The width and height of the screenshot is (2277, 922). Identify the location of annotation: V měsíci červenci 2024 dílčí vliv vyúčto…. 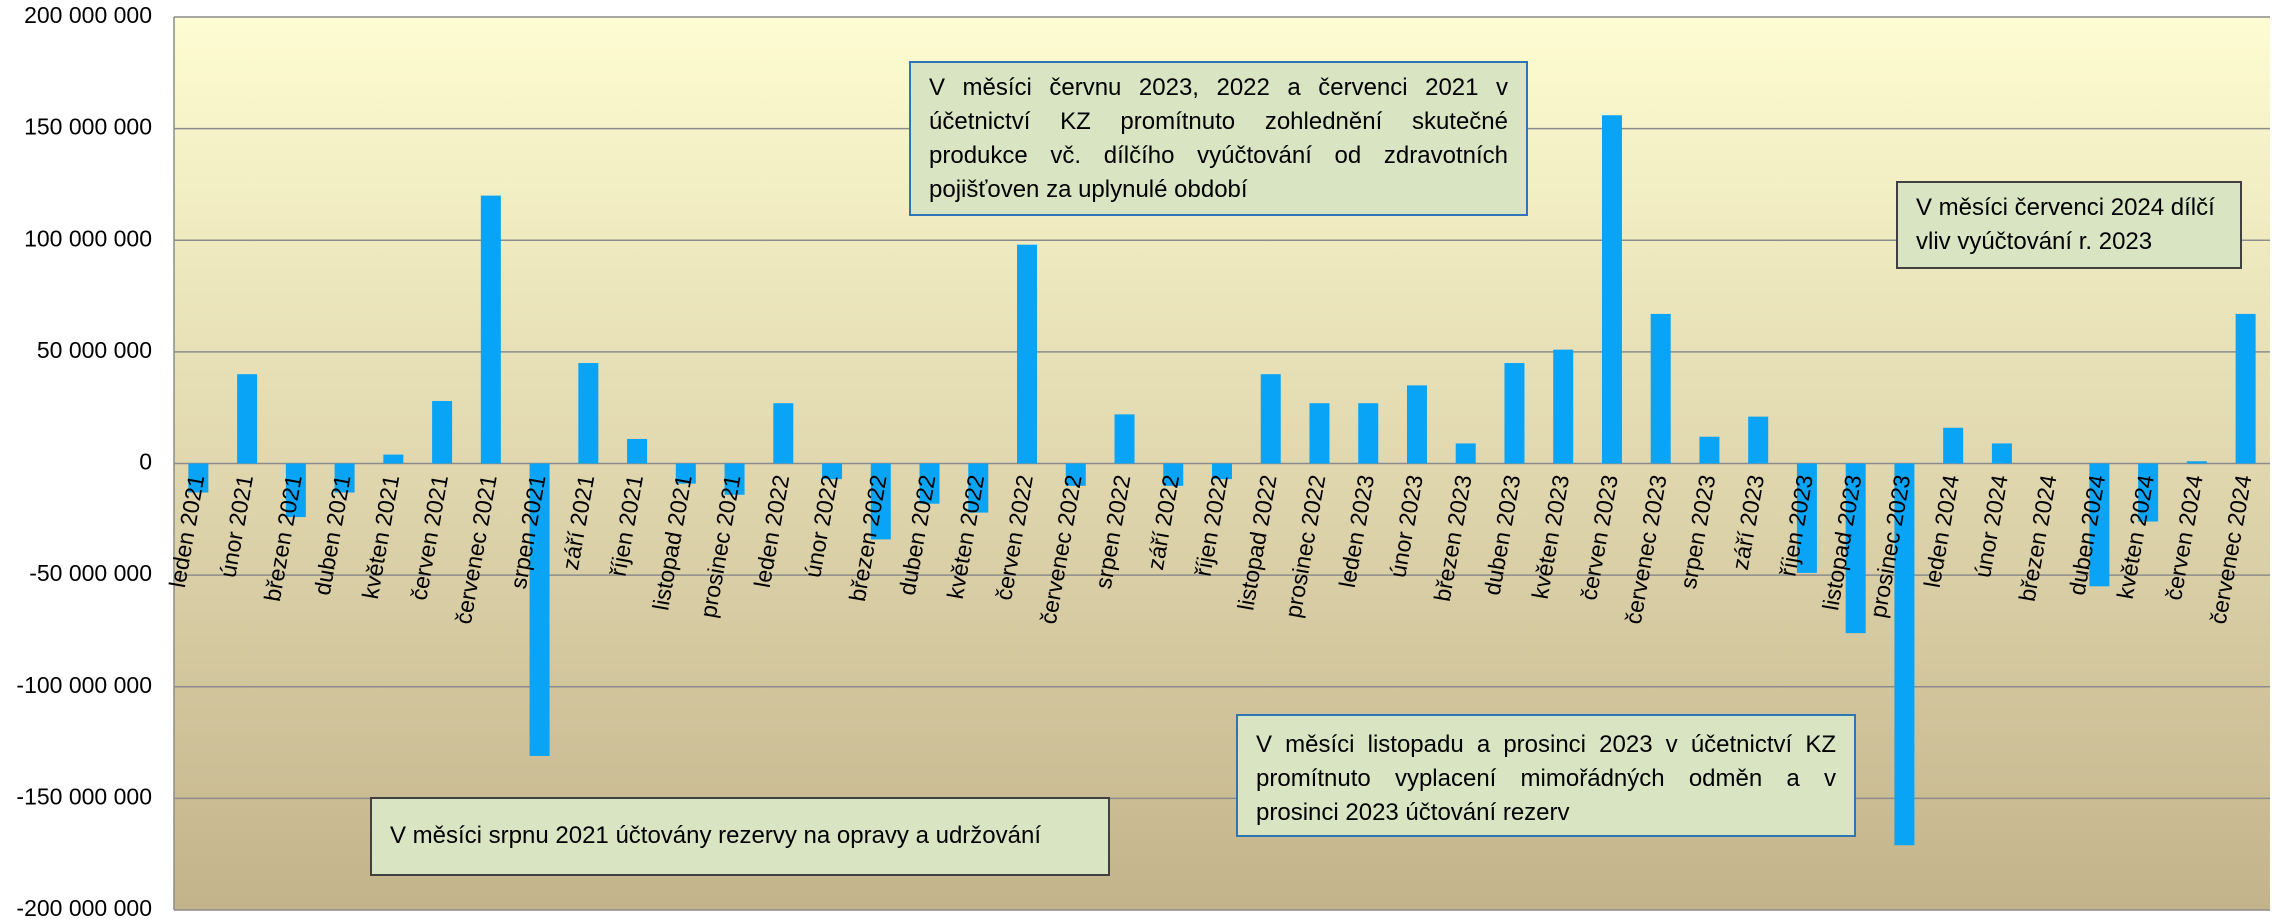
(2069, 225).